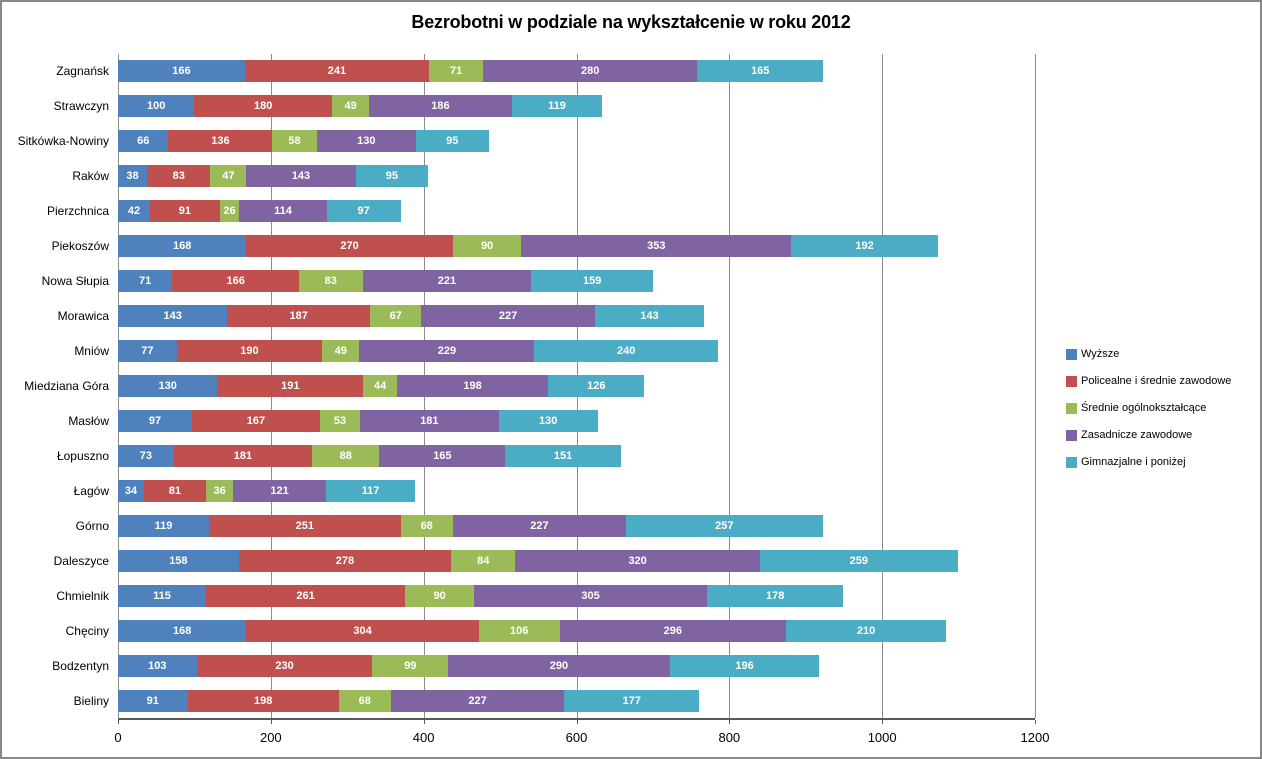 The height and width of the screenshot is (759, 1262). I want to click on bar-row: Pierzchnica 42 91 26 114 97, so click(541, 211).